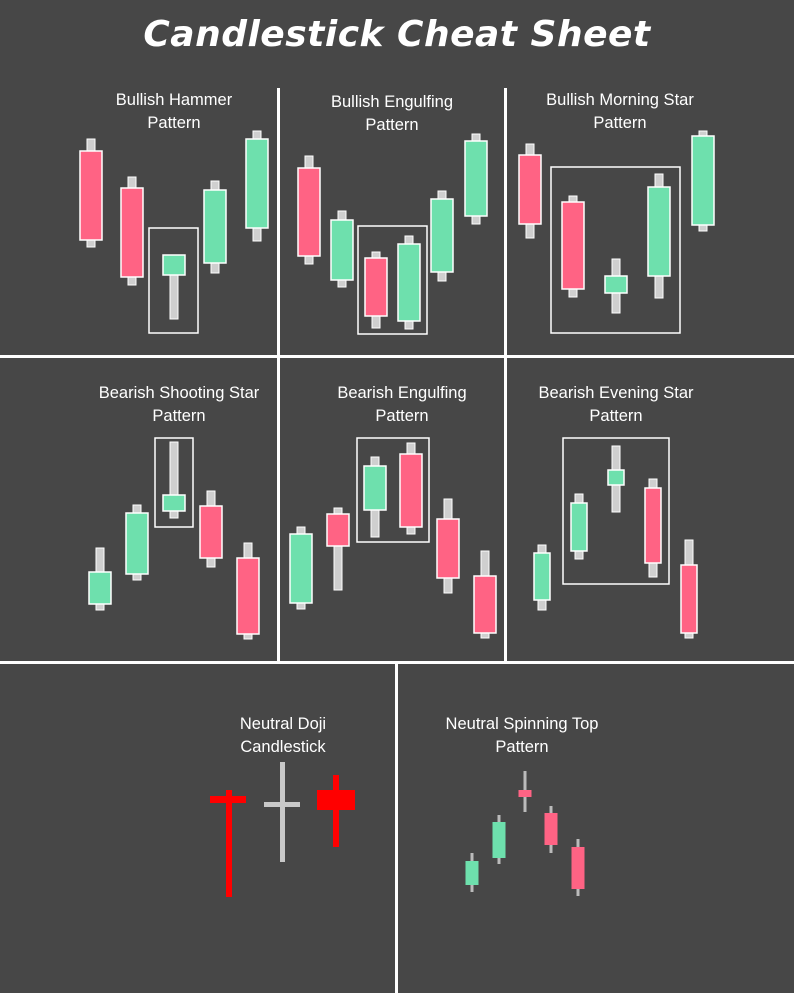  What do you see at coordinates (689, 599) in the screenshot?
I see `evening-star-candle-5-body` at bounding box center [689, 599].